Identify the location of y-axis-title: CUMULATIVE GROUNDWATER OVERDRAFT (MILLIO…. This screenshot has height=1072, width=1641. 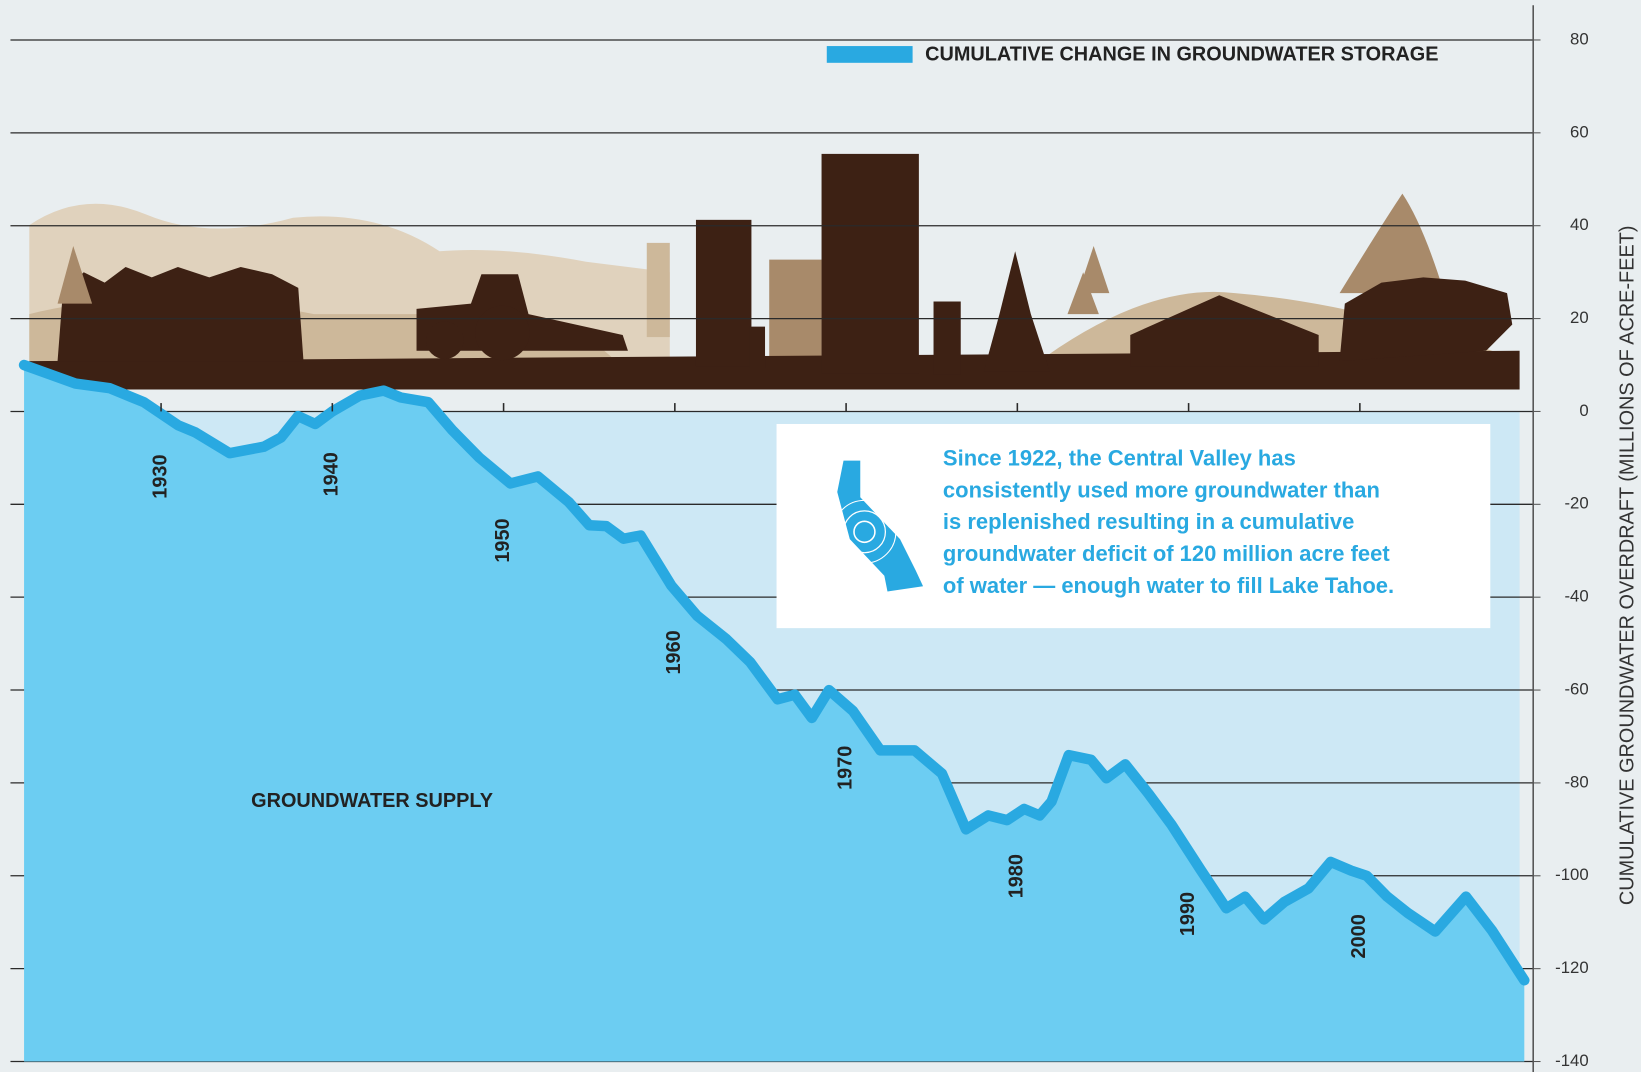
(1628, 566).